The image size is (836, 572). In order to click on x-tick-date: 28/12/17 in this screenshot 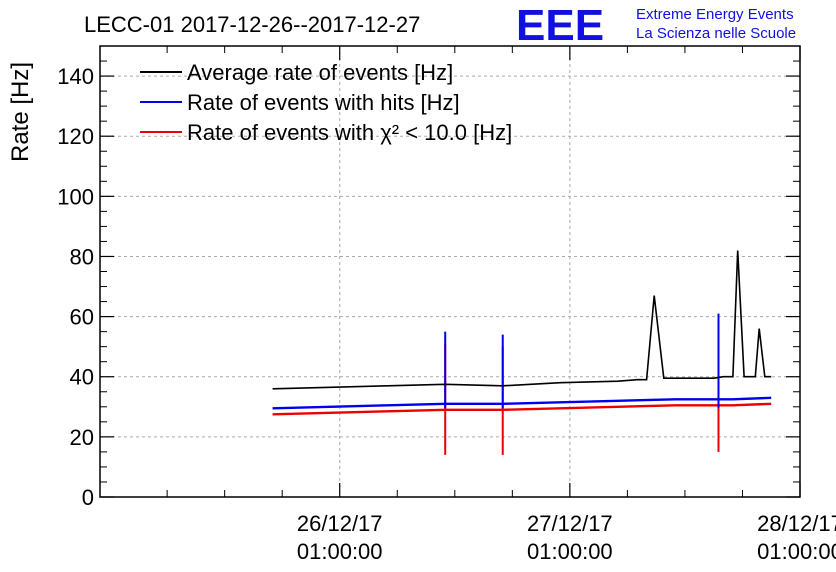, I will do `click(796, 523)`.